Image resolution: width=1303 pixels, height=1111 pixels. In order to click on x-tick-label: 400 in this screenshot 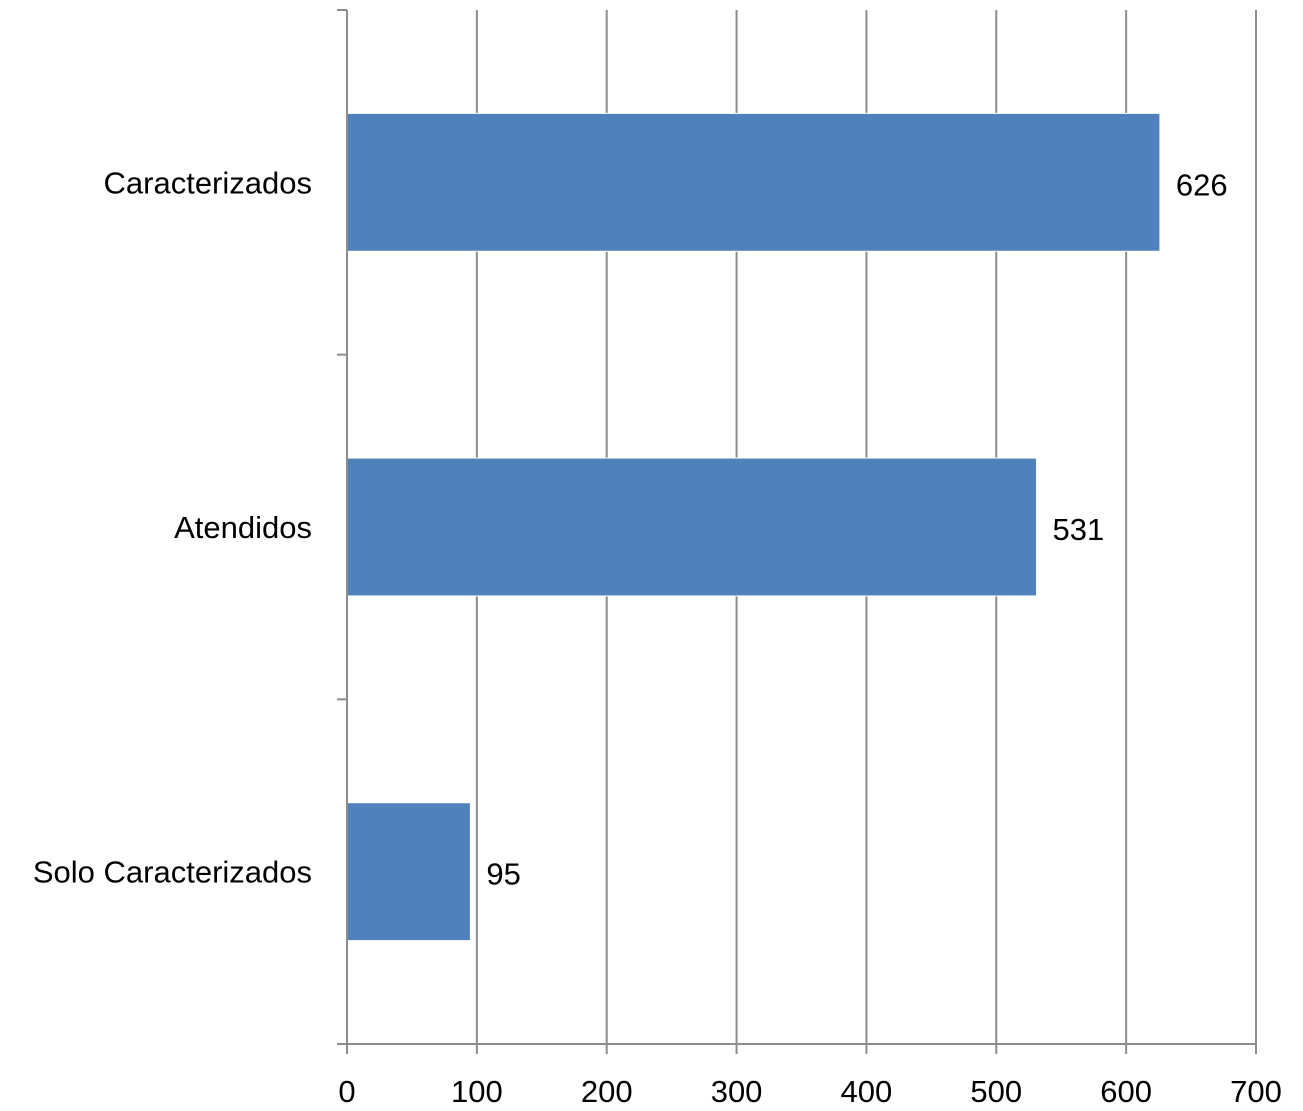, I will do `click(867, 1091)`.